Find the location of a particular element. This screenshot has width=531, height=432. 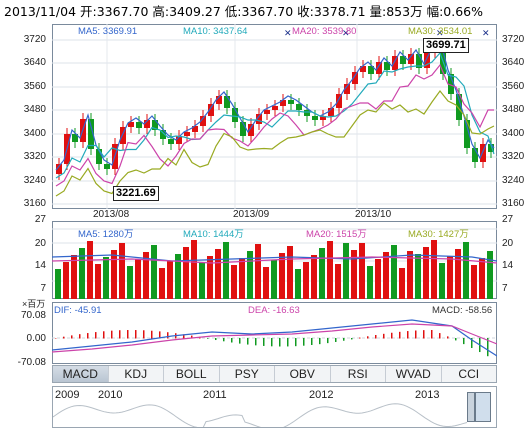

macd-axis-label: 0.00 is located at coordinates (36, 338).